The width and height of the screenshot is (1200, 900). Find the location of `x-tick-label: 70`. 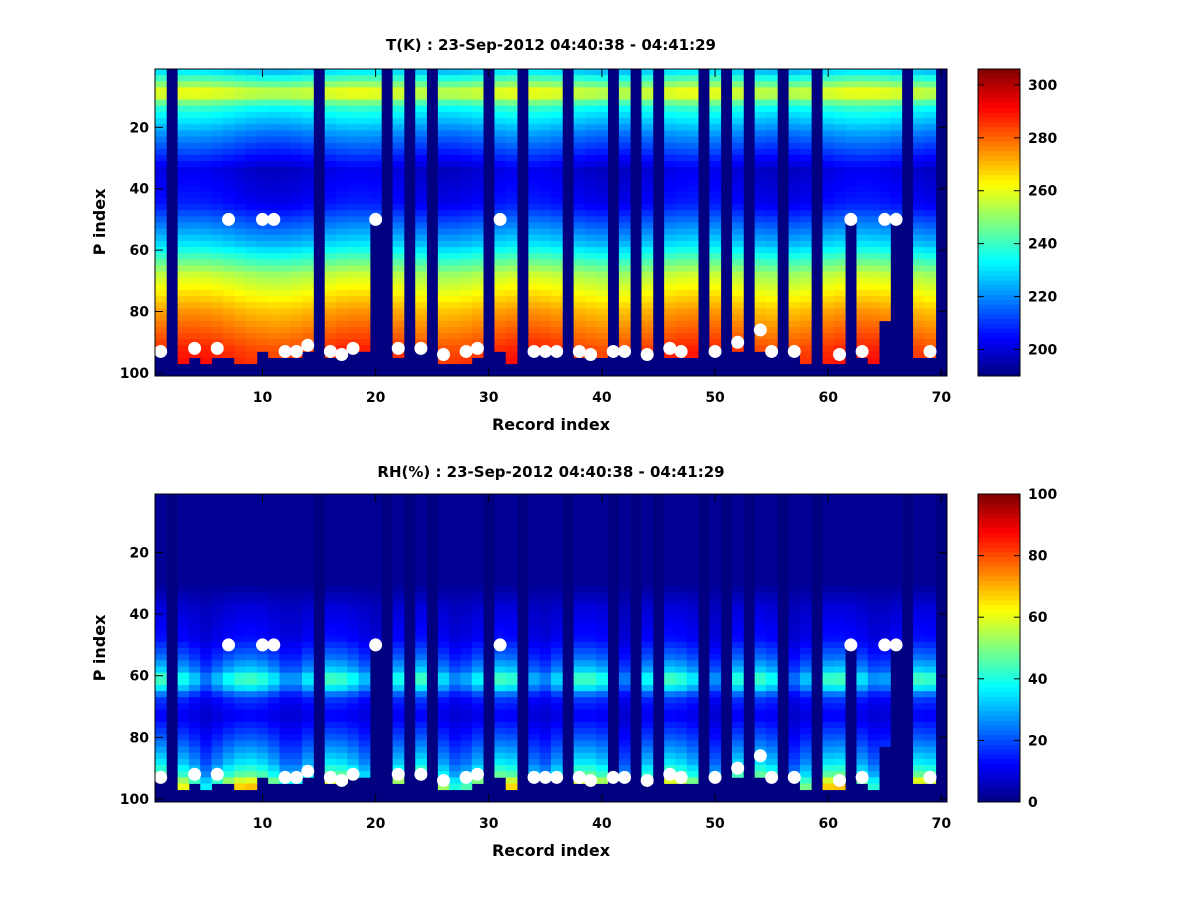

x-tick-label: 70 is located at coordinates (942, 398).